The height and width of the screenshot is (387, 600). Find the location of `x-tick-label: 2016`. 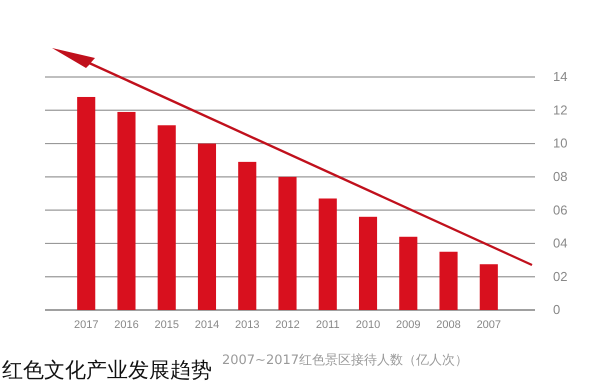

x-tick-label: 2016 is located at coordinates (126, 324).